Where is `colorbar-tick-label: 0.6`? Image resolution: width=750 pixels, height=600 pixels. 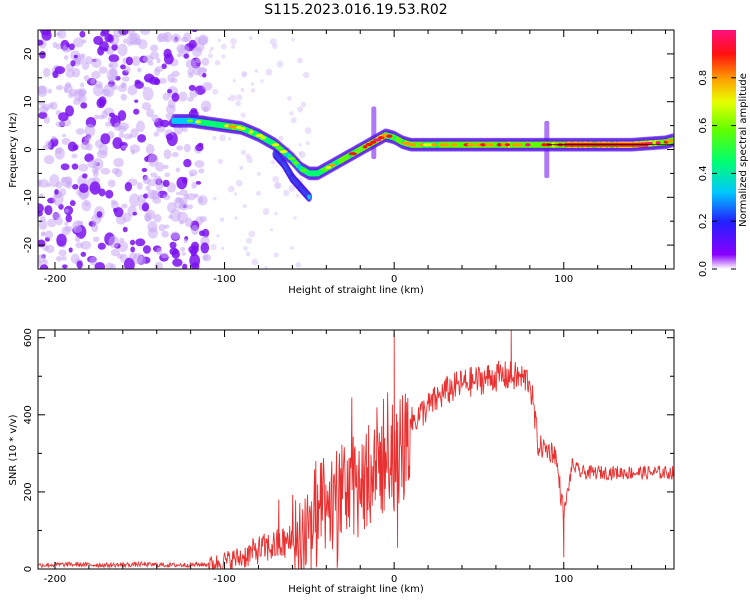
colorbar-tick-label: 0.6 is located at coordinates (703, 126).